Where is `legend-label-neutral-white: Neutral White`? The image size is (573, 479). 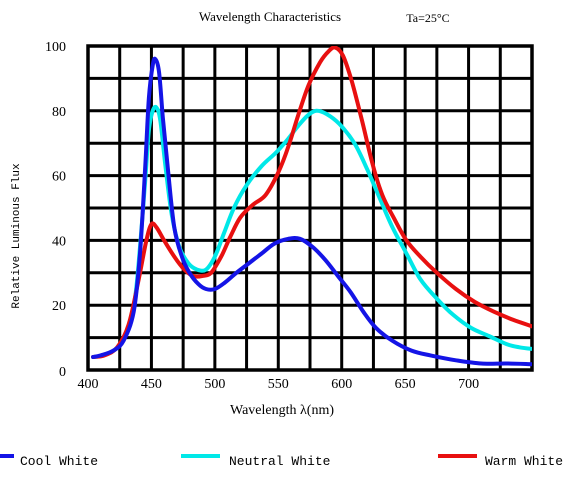
legend-label-neutral-white: Neutral White is located at coordinates (279, 461).